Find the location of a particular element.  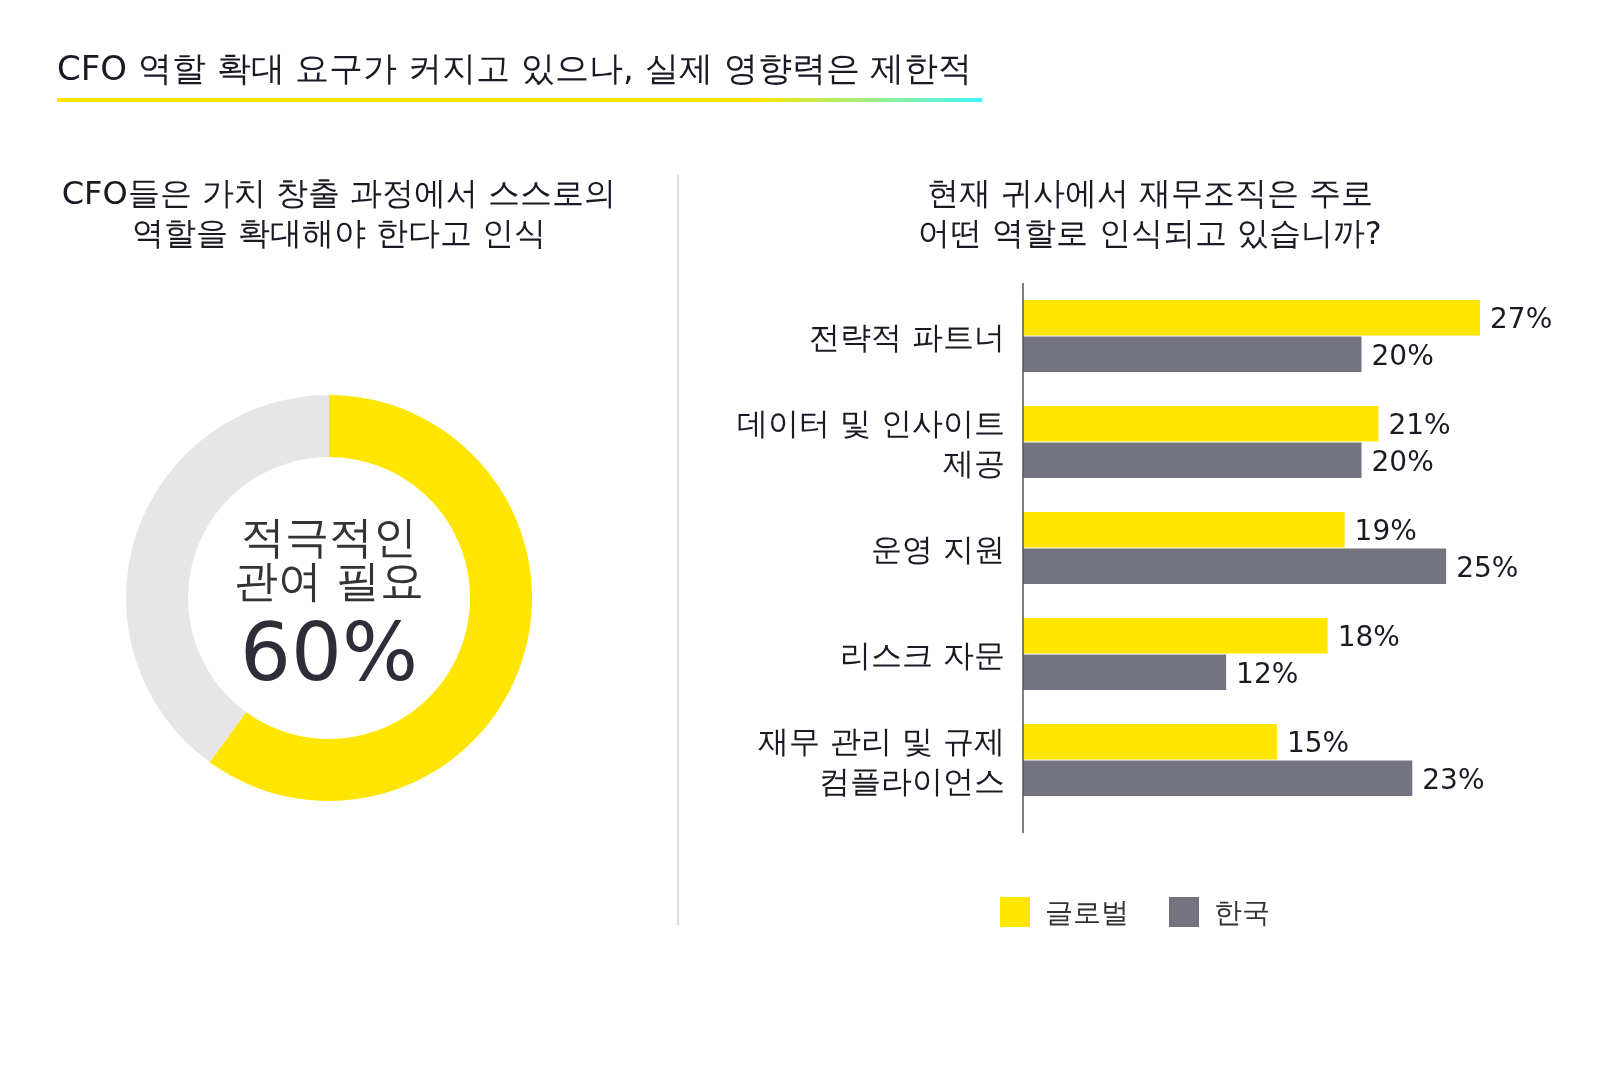

y-tick-label: 운영 지원 is located at coordinates (938, 548).